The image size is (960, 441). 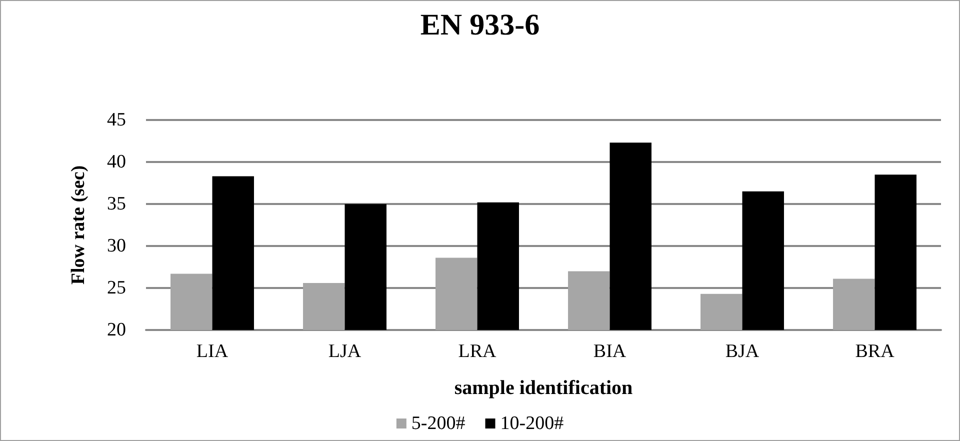 I want to click on legend-label: 5-200#, so click(x=438, y=423).